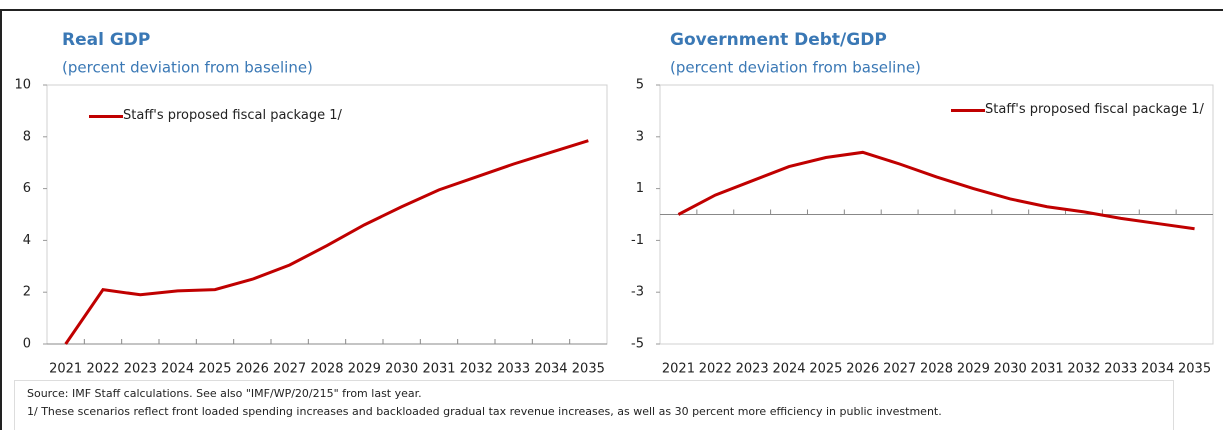 The height and width of the screenshot is (430, 1223). Describe the element at coordinates (640, 85) in the screenshot. I see `y-tick-label: 5` at that location.